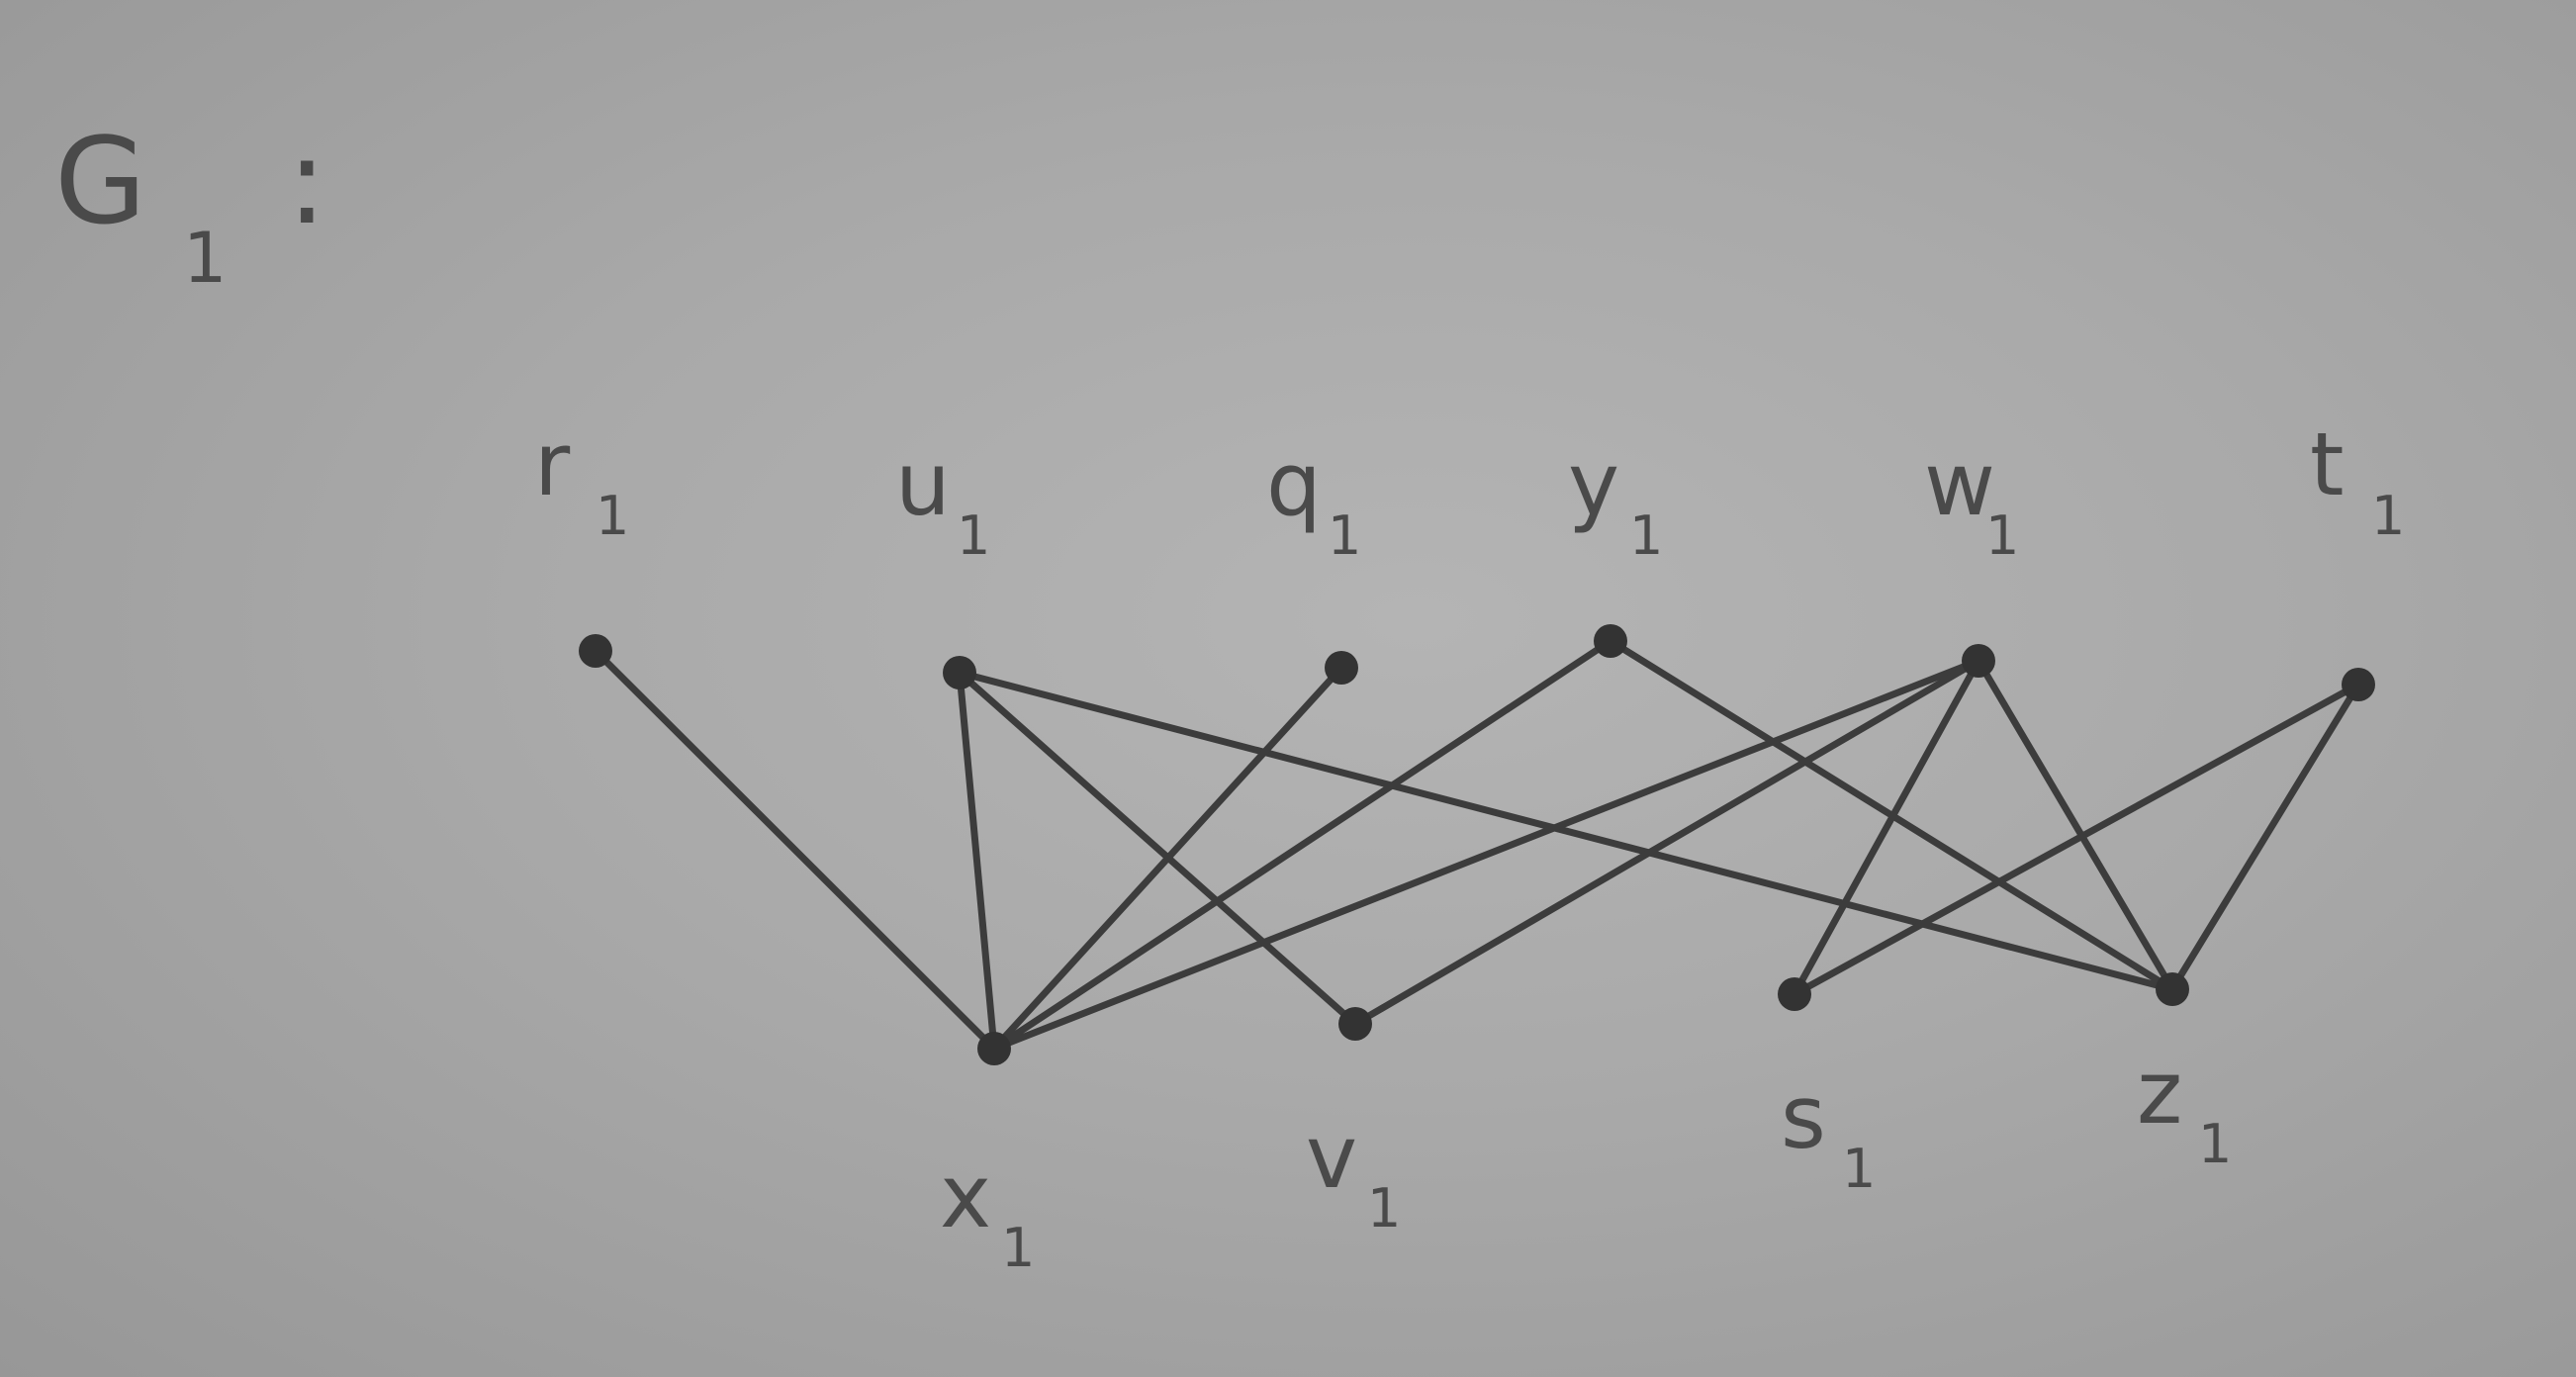  What do you see at coordinates (2172, 989) in the screenshot?
I see `vertex-z` at bounding box center [2172, 989].